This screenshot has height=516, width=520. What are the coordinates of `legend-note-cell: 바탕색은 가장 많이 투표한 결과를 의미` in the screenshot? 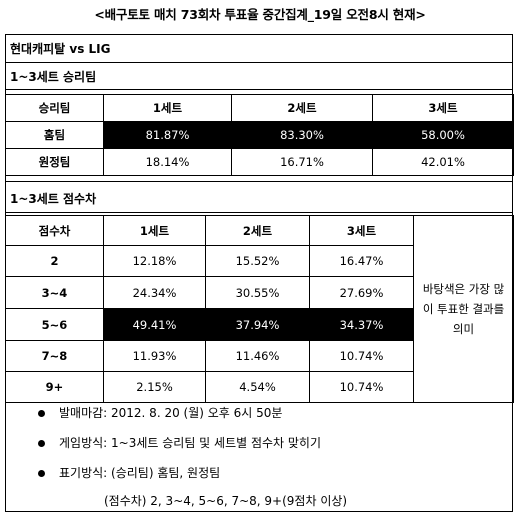 It's located at (463, 309).